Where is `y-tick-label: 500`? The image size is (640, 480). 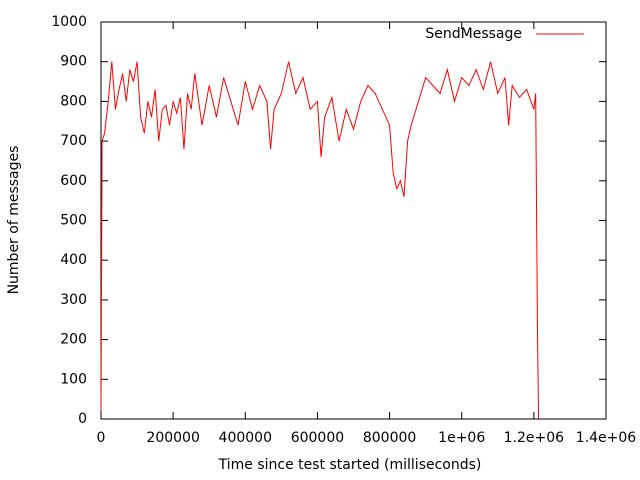
y-tick-label: 500 is located at coordinates (73, 221).